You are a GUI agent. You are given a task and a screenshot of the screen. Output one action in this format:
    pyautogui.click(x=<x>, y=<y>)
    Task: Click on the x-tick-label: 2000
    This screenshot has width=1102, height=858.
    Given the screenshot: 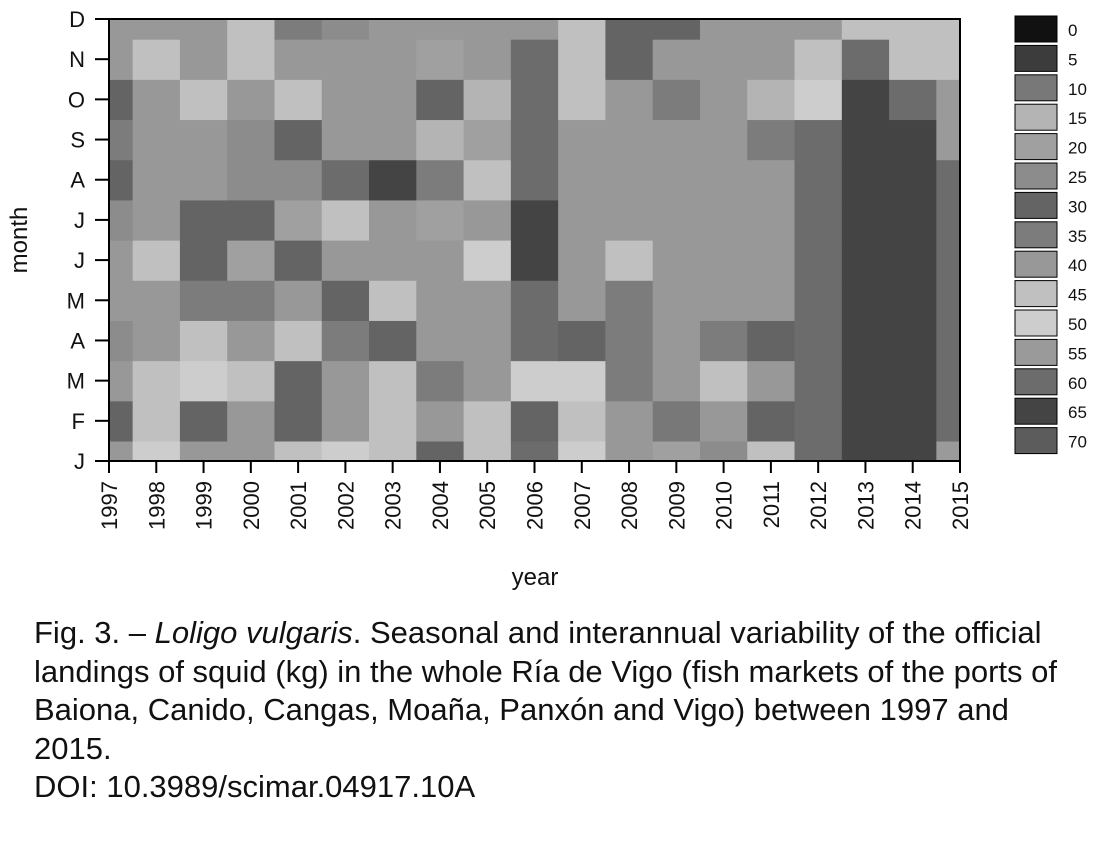 What is the action you would take?
    pyautogui.click(x=251, y=505)
    